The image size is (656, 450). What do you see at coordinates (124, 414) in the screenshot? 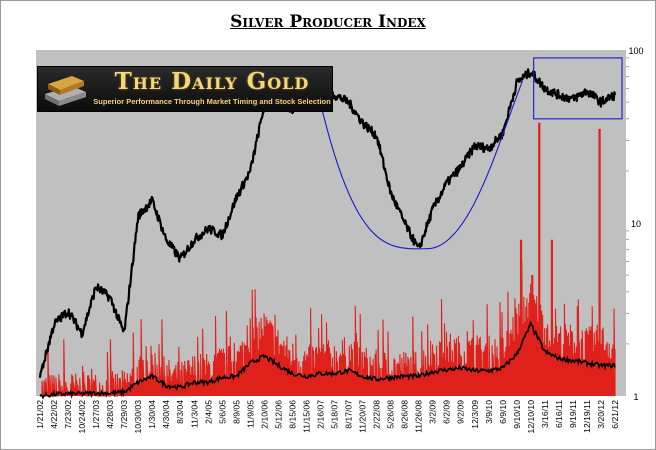
I see `x-tick-label: 7/29/03` at bounding box center [124, 414].